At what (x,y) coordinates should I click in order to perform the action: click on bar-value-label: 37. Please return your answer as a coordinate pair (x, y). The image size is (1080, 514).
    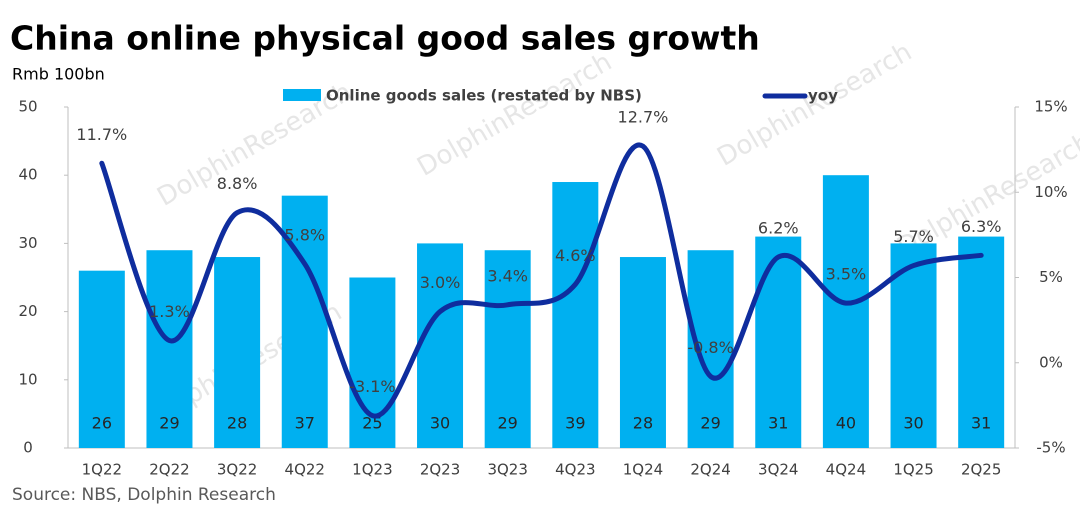
    Looking at the image, I should click on (305, 423).